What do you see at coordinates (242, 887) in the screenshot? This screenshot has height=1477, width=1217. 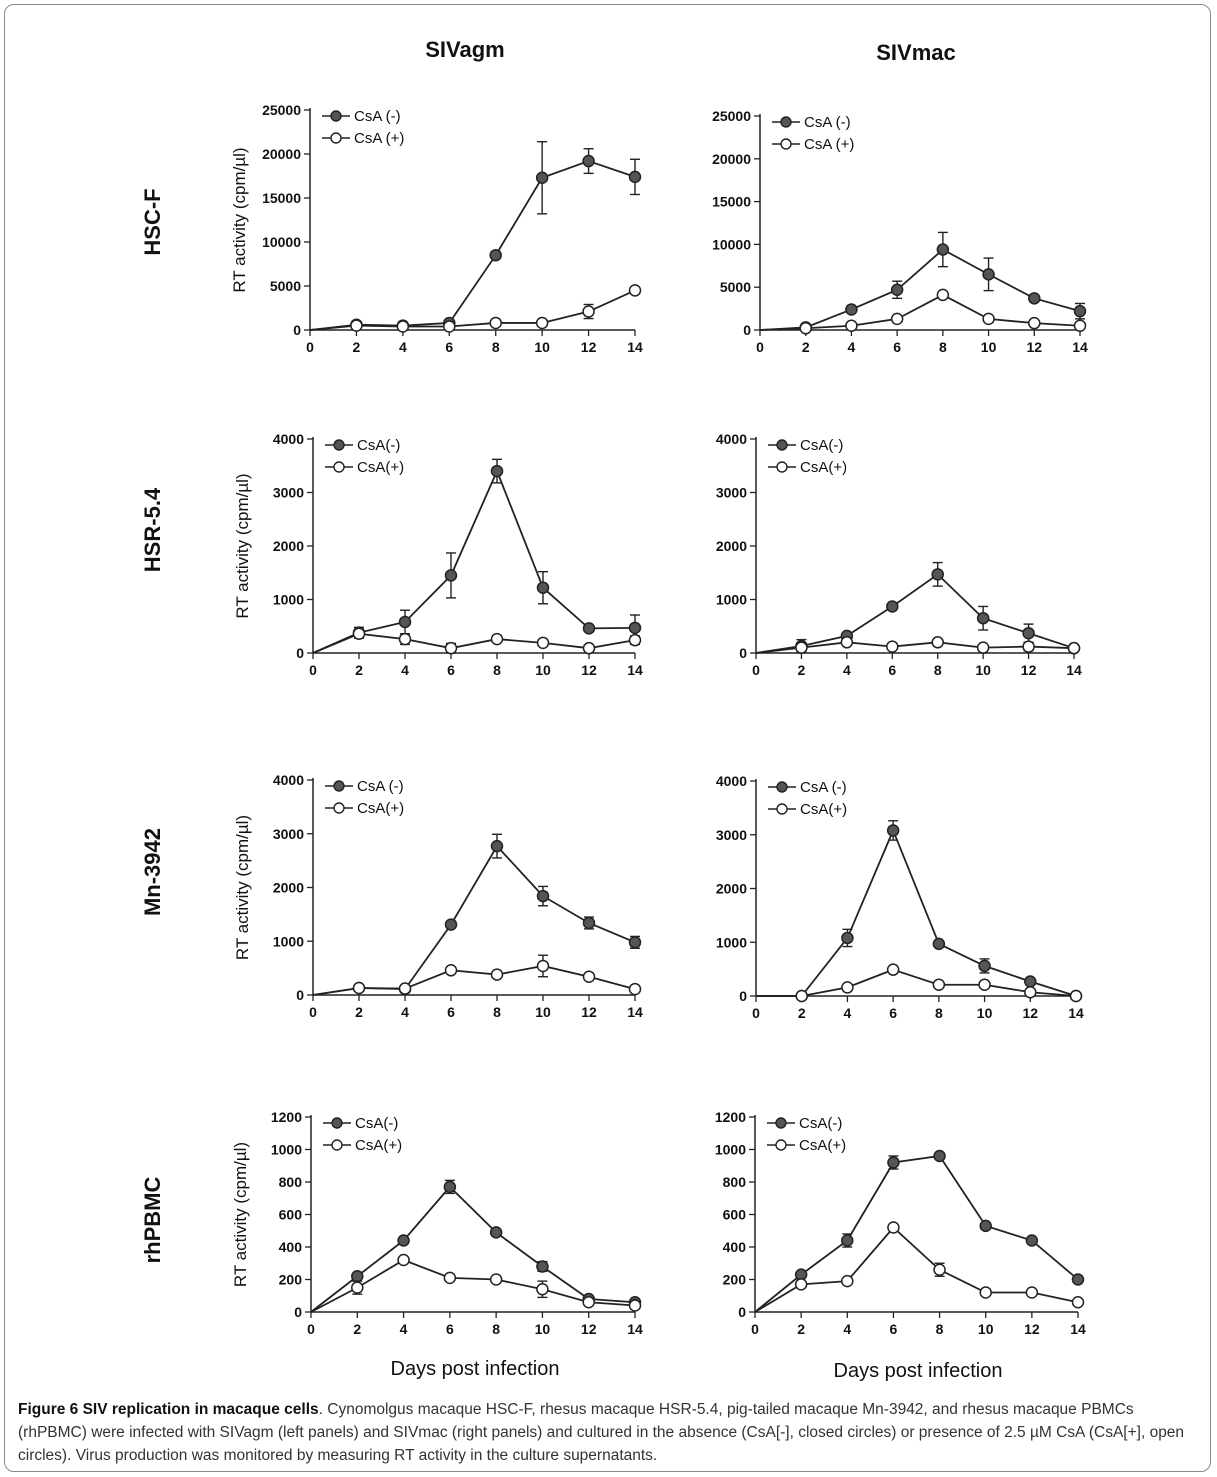 I see `y-axis-label: RT activity (cpm/µl)` at bounding box center [242, 887].